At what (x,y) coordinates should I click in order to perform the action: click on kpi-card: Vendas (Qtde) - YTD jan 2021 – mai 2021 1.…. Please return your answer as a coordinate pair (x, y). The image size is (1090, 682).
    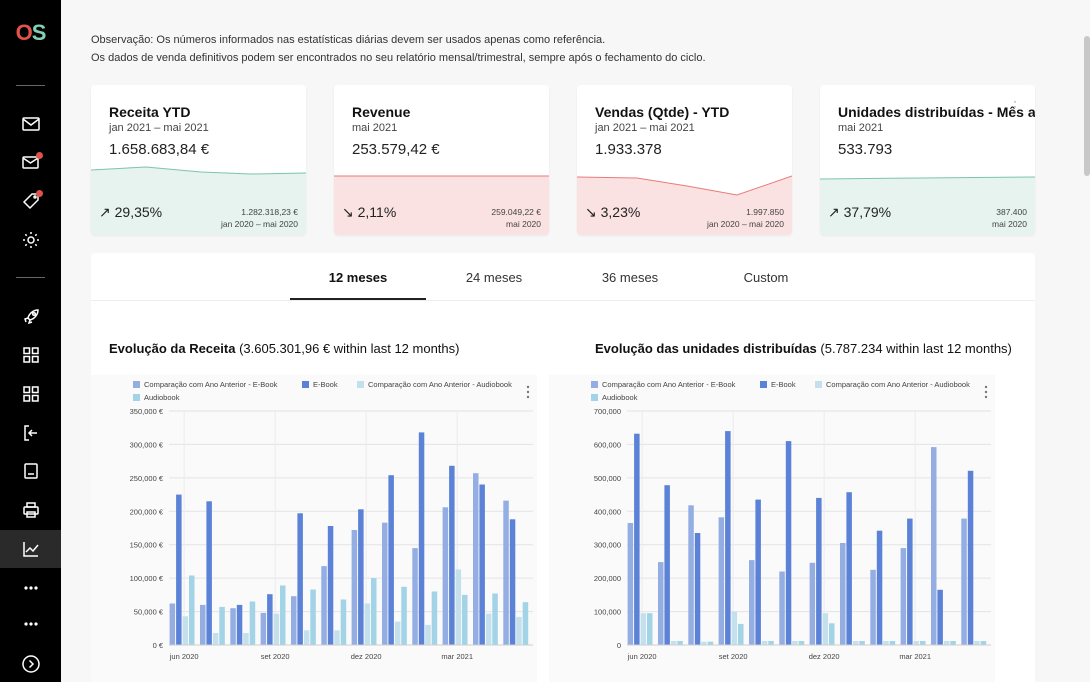
    Looking at the image, I should click on (684, 160).